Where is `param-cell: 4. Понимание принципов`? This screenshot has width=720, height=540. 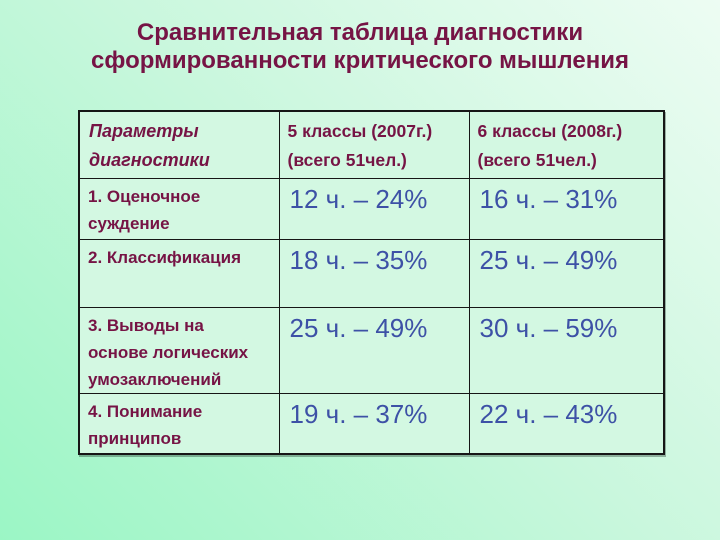
param-cell: 4. Понимание принципов is located at coordinates (179, 424).